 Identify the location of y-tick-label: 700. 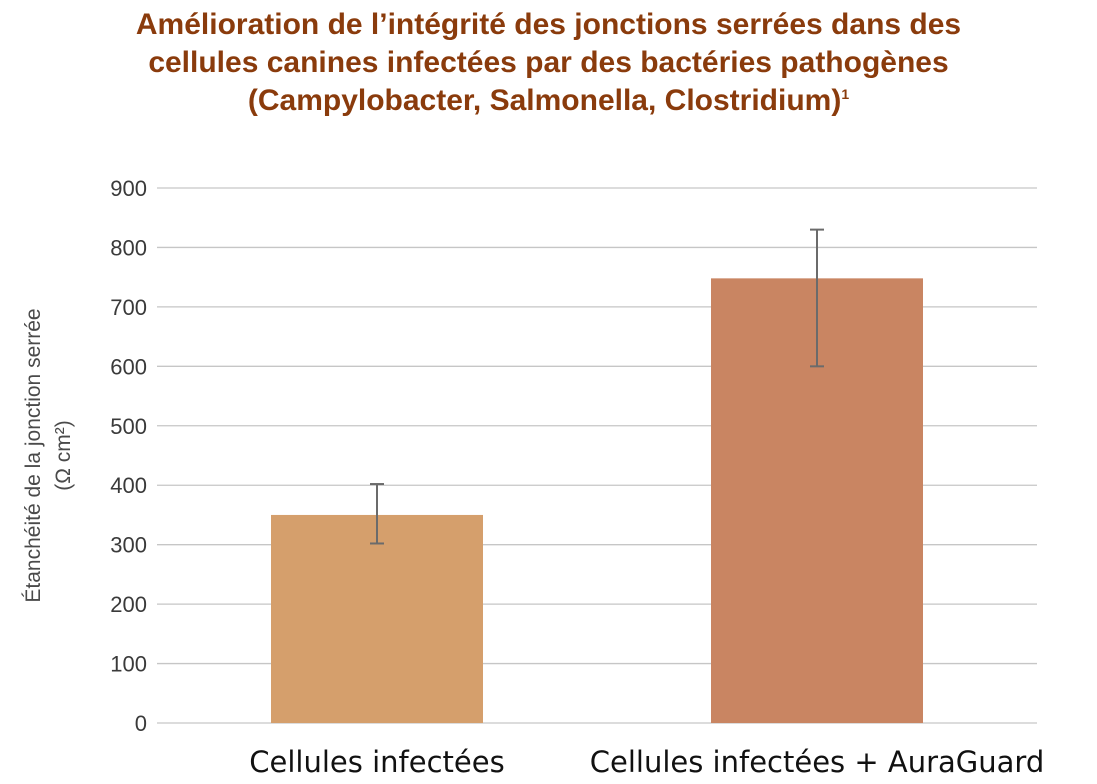
(128, 307).